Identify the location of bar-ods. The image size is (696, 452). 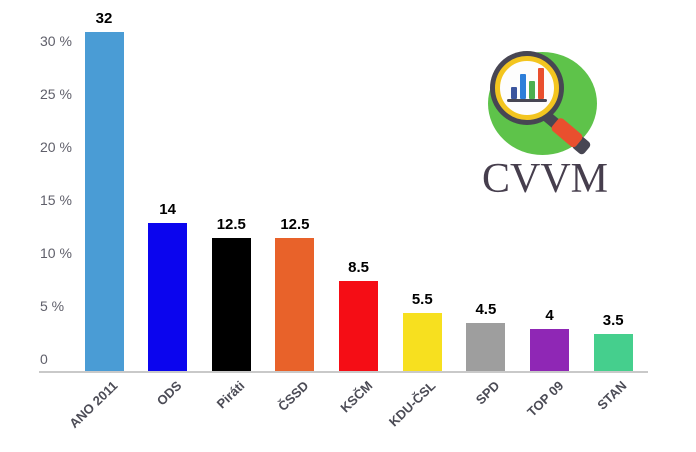
(168, 297).